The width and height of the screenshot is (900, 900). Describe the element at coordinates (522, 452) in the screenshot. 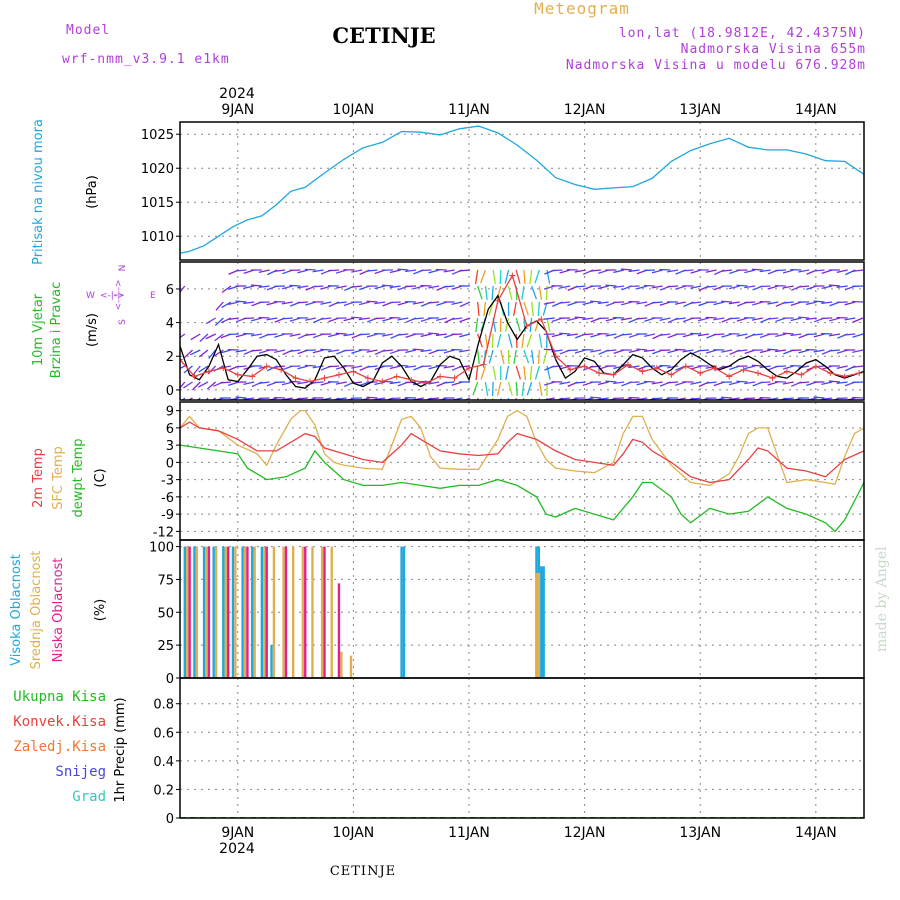

I see `2m-temp-line` at that location.